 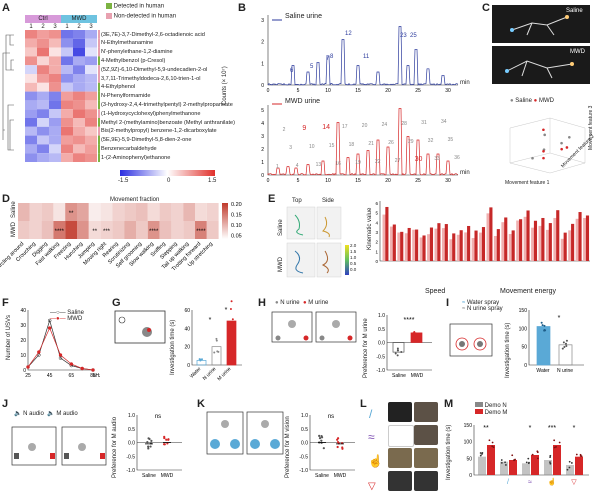 I want to click on b-xtick-bot: 0, so click(x=268, y=181).